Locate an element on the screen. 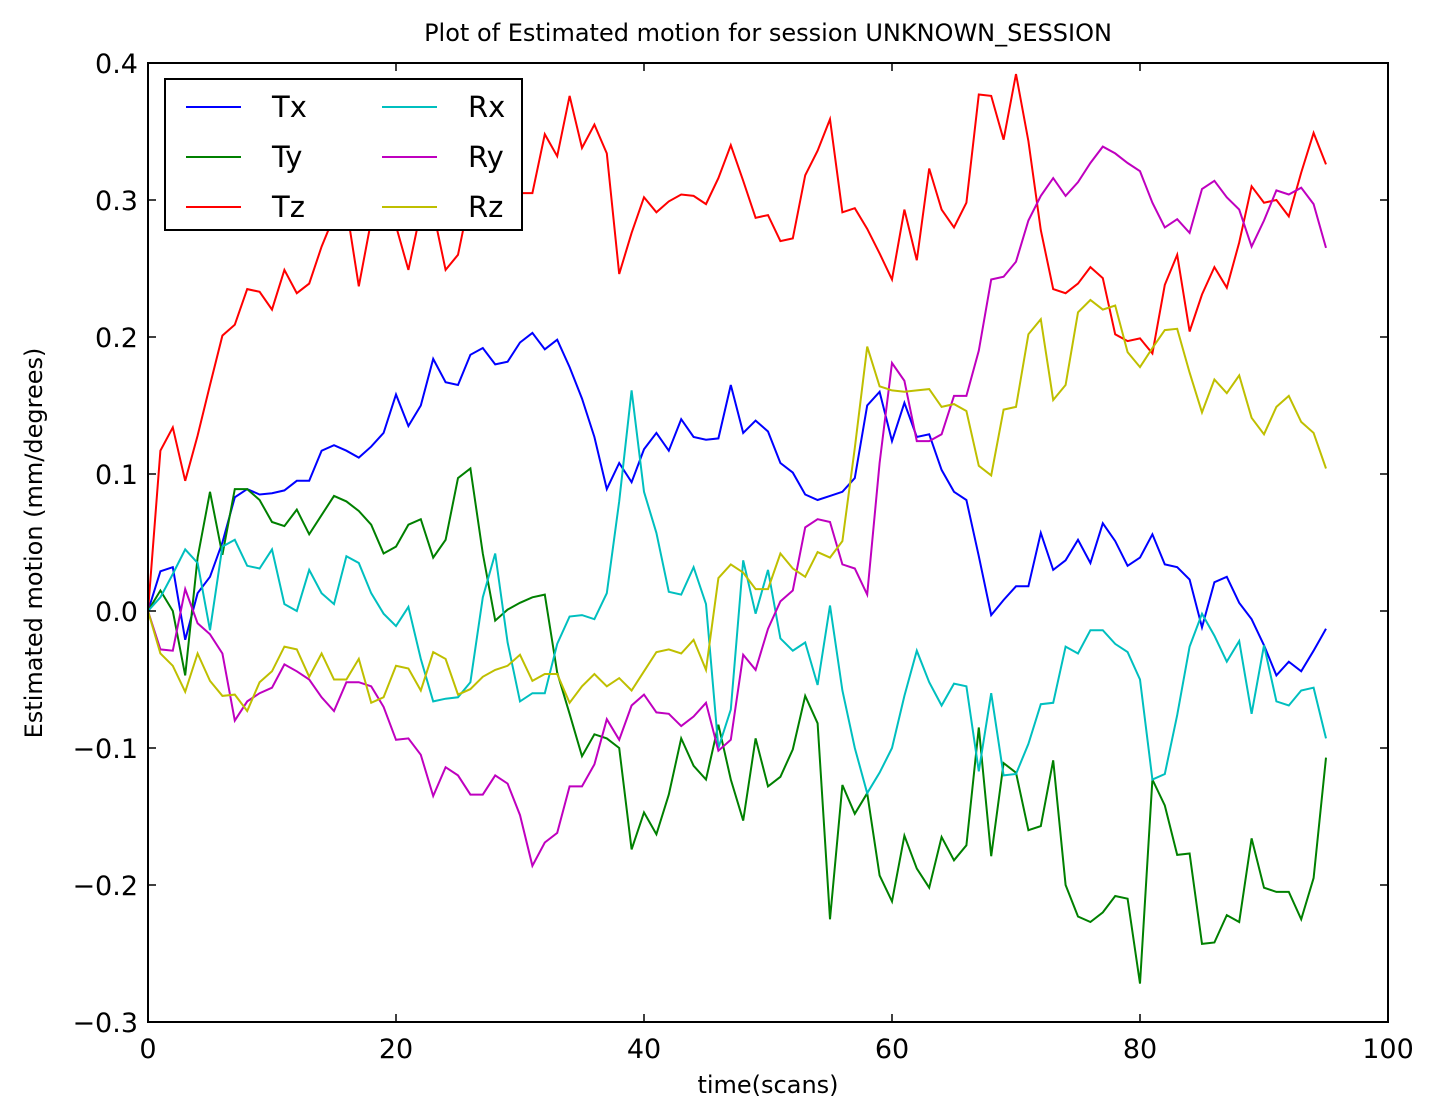 Image resolution: width=1436 pixels, height=1117 pixels. y-tick-label: 0.1 is located at coordinates (116, 475).